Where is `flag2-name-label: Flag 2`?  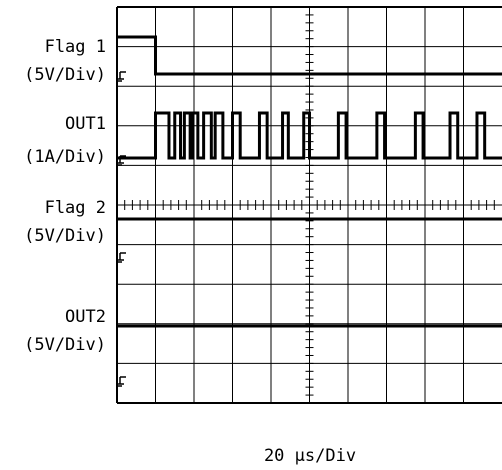 flag2-name-label: Flag 2 is located at coordinates (75, 208).